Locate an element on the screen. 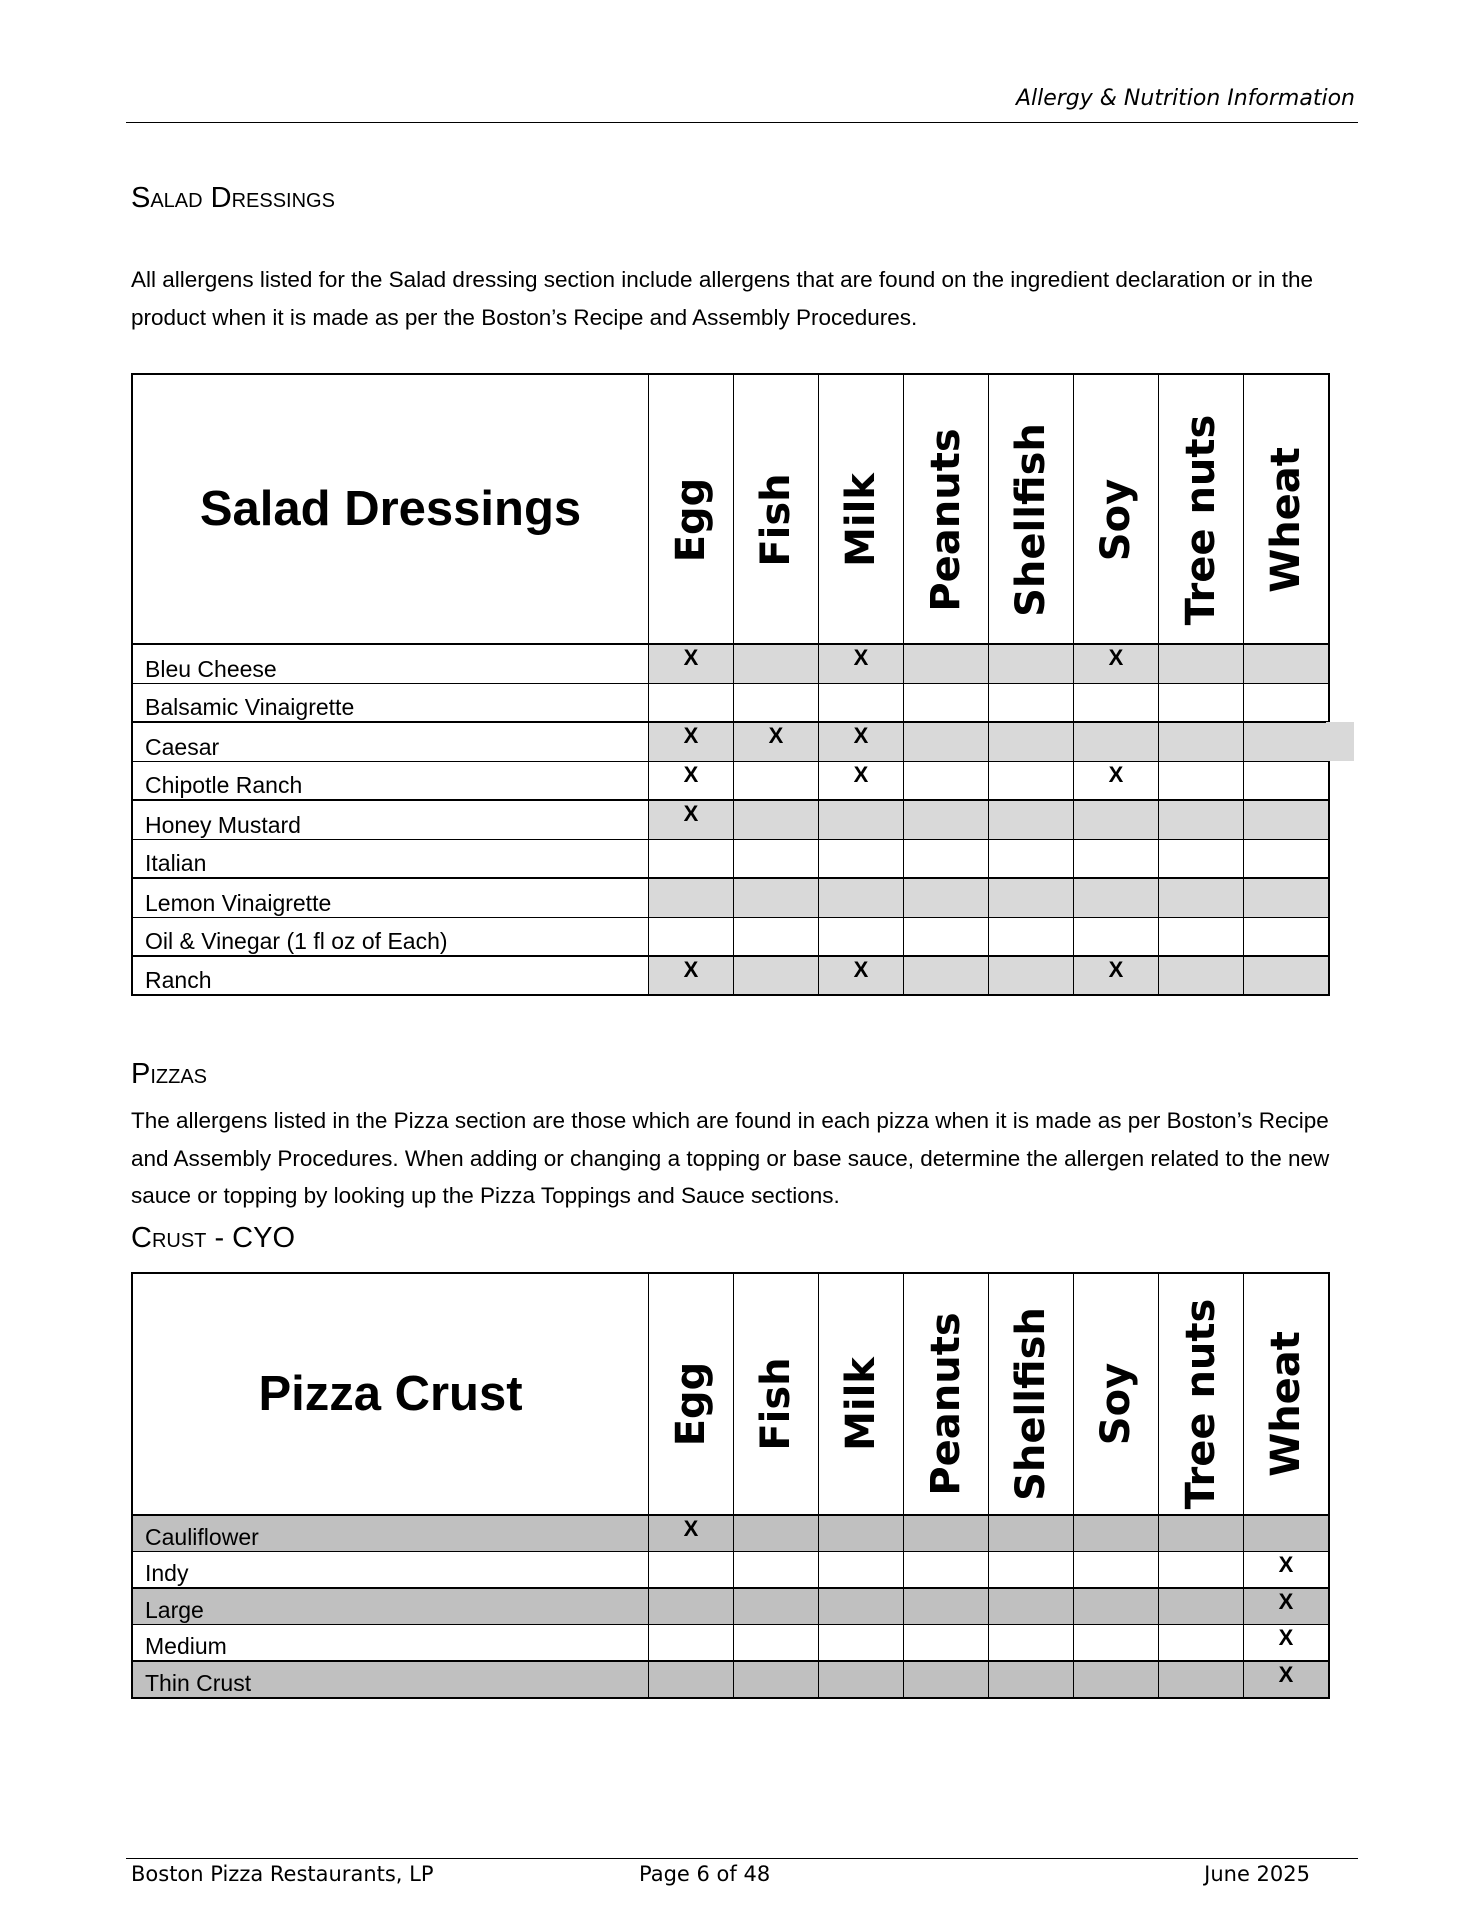 The image size is (1484, 1920). table-title: Pizza Crust is located at coordinates (390, 1394).